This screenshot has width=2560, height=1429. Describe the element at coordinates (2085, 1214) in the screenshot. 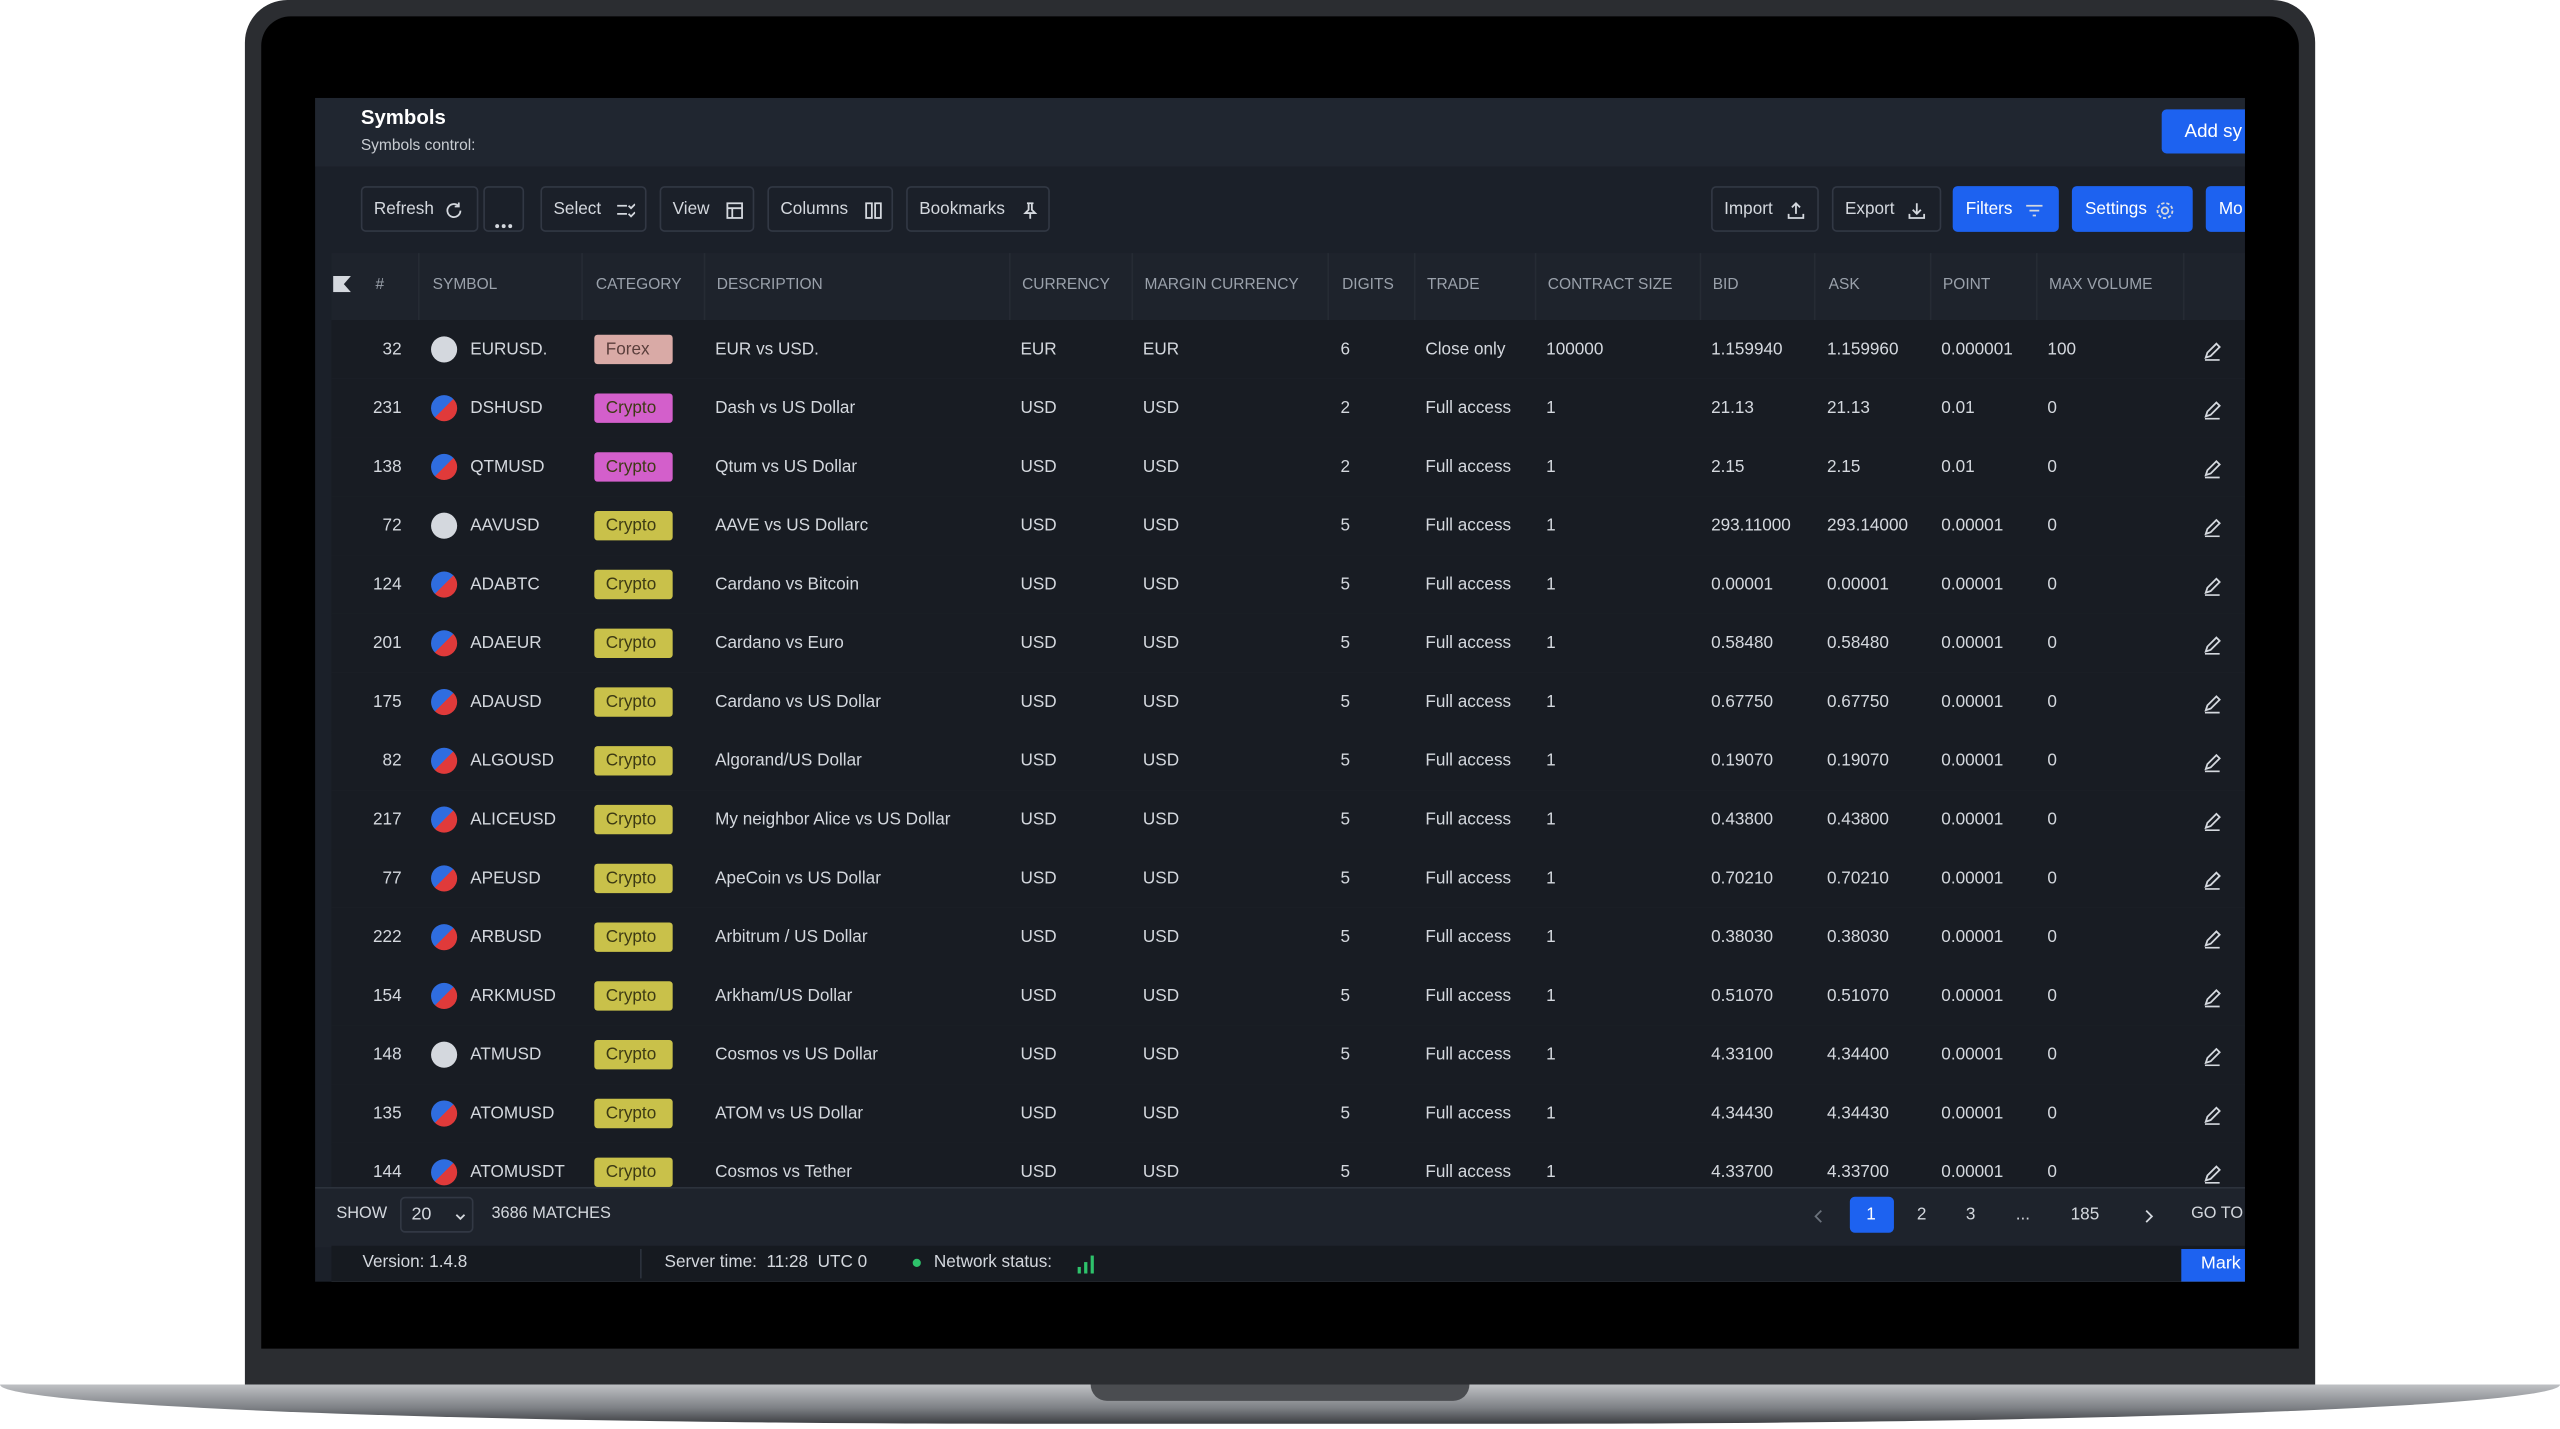

I see `page-link: 185` at that location.